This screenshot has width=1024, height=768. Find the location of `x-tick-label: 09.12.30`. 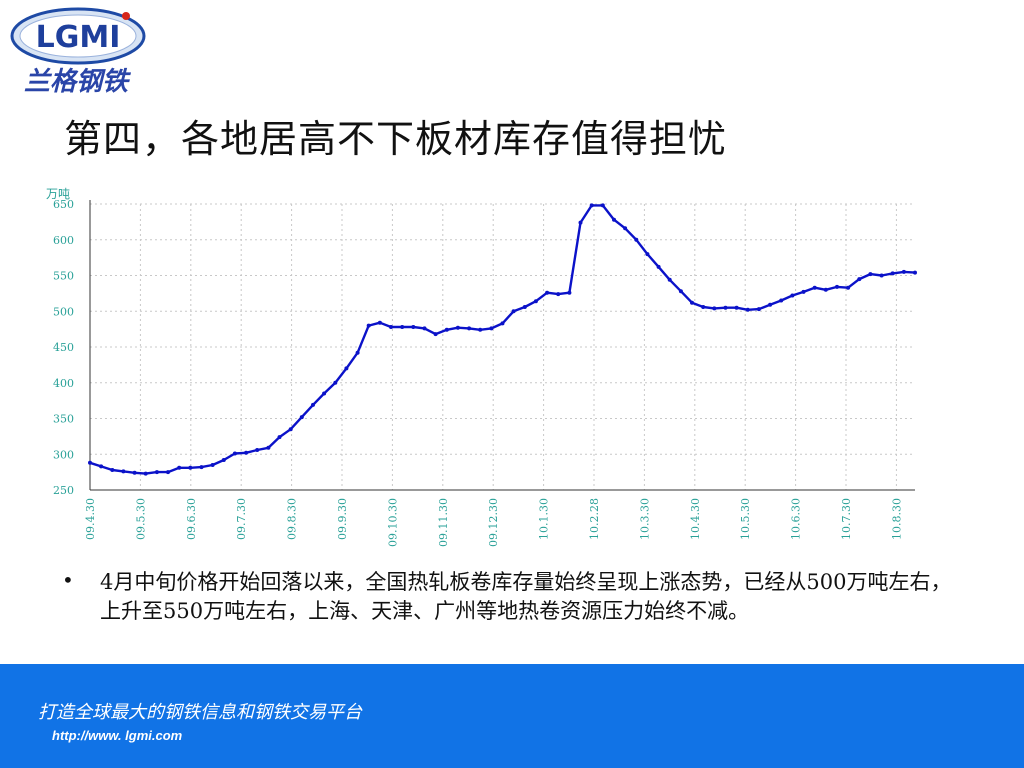

x-tick-label: 09.12.30 is located at coordinates (493, 522).